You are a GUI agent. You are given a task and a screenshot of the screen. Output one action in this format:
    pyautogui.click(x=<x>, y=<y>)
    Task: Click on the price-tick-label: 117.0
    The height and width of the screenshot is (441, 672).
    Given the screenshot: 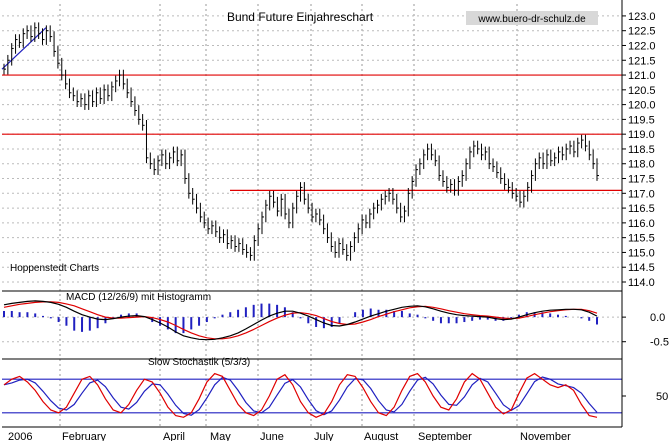 What is the action you would take?
    pyautogui.click(x=641, y=194)
    